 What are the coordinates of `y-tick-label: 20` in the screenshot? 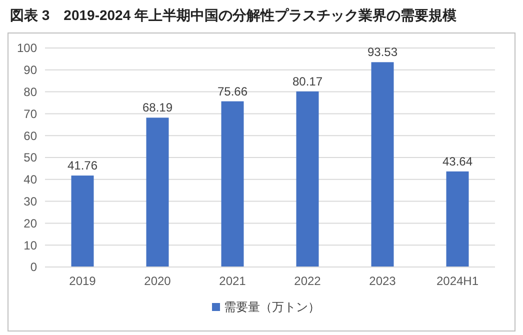 It's located at (31, 223).